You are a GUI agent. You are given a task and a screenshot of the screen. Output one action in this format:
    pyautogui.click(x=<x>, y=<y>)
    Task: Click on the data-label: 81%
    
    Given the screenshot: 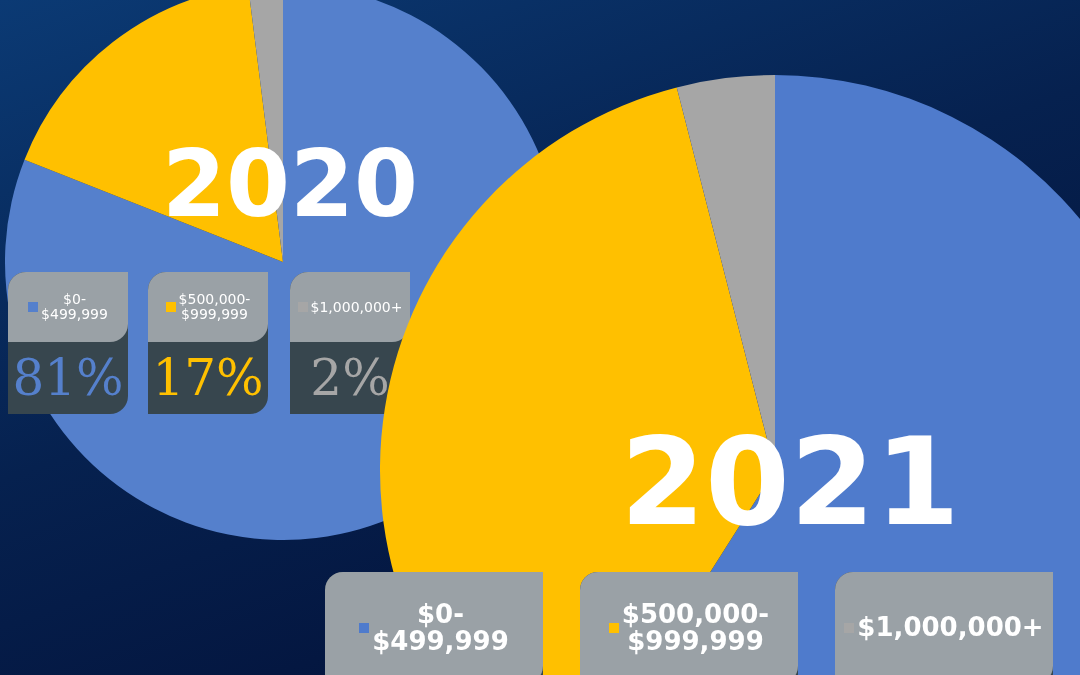 What is the action you would take?
    pyautogui.click(x=68, y=378)
    